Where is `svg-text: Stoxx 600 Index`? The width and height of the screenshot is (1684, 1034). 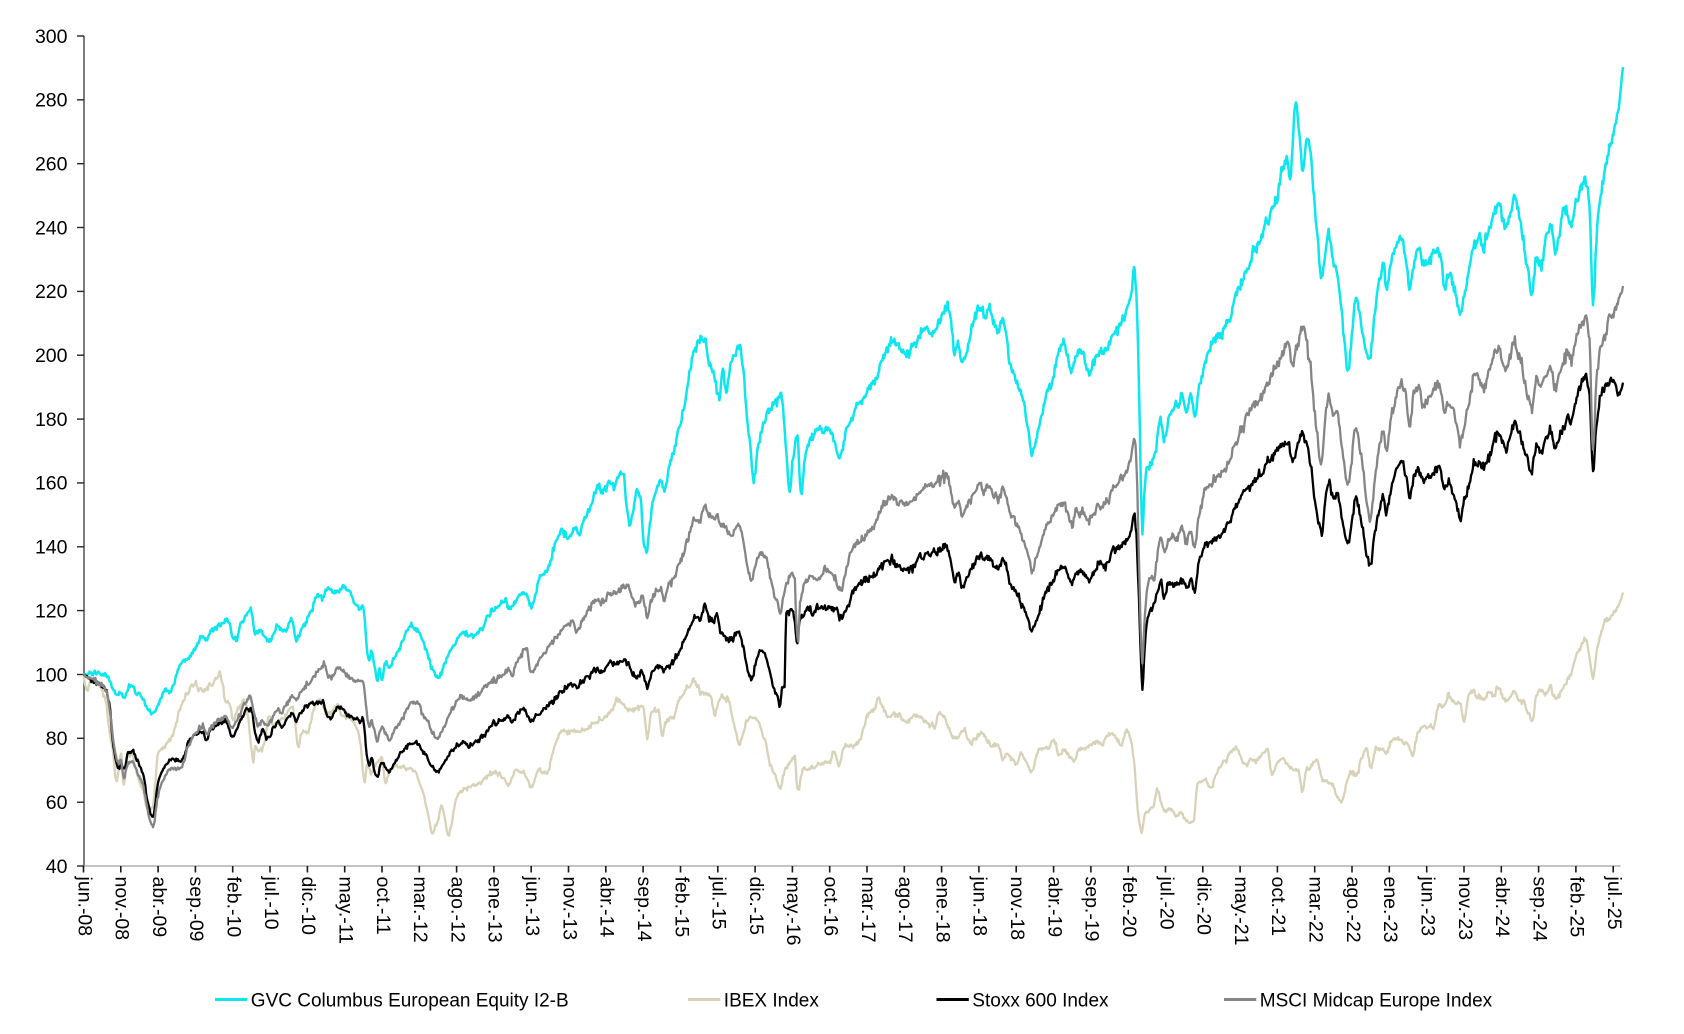
svg-text: Stoxx 600 Index is located at coordinates (1040, 1000).